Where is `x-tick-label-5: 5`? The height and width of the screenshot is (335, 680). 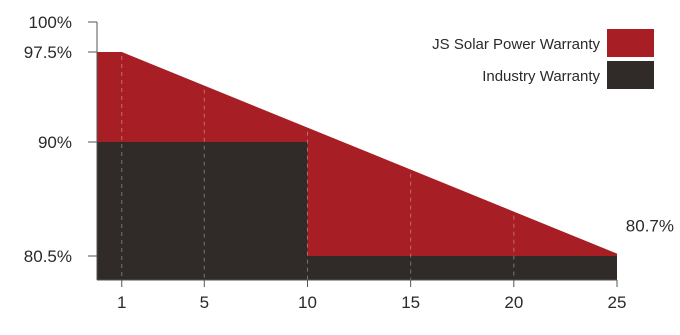
x-tick-label-5: 5 is located at coordinates (204, 302).